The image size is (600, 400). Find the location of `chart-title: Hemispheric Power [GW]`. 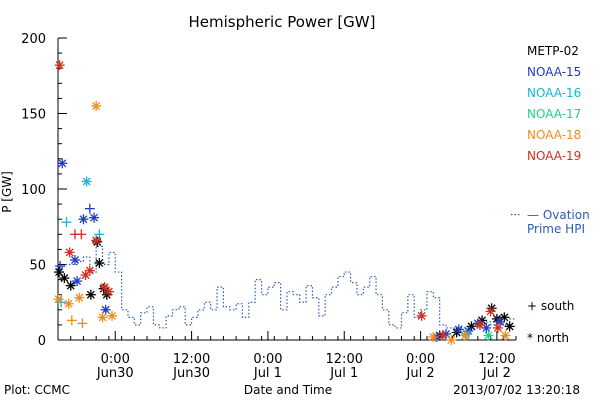

chart-title: Hemispheric Power [GW] is located at coordinates (282, 22).